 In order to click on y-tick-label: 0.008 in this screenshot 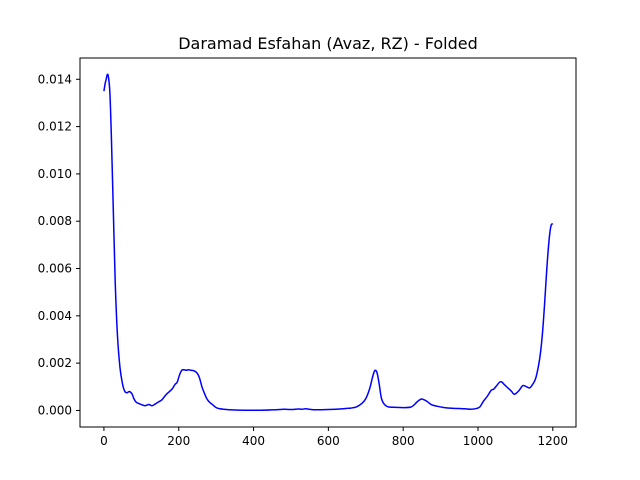, I will do `click(55, 221)`.